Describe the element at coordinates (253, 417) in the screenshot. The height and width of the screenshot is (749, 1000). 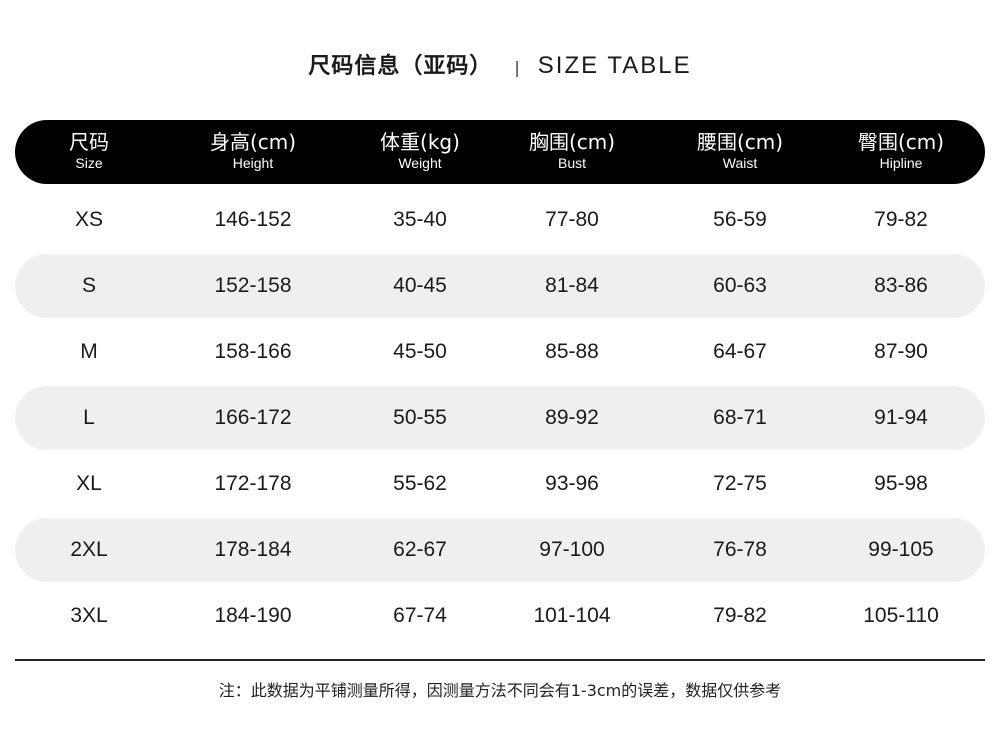
I see `table-cell: 166-172` at that location.